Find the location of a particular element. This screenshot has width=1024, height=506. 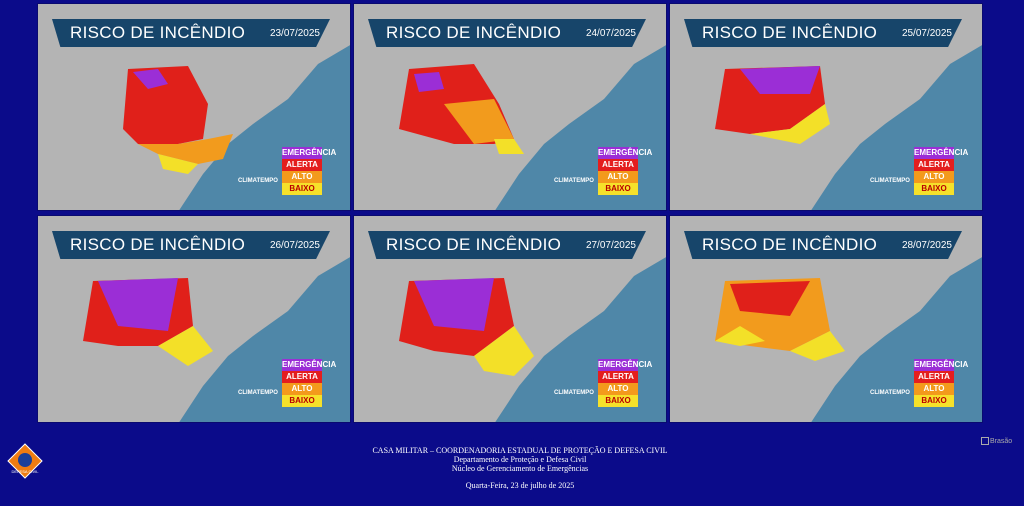

footer-department: Departamento de Proteção e Defesa Civil is located at coordinates (520, 459).